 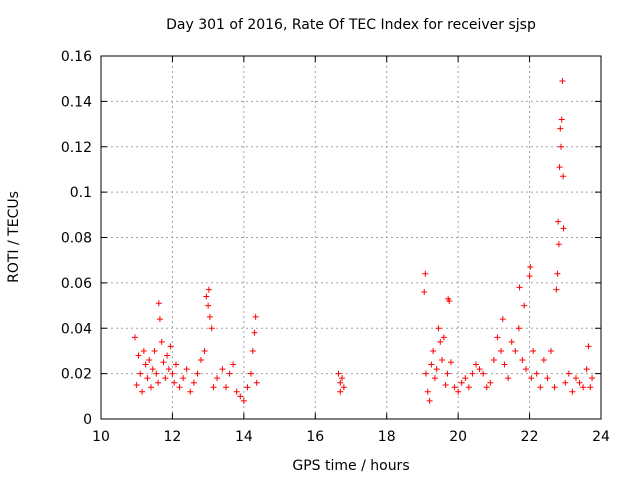 I want to click on x-tick-label: 16, so click(x=315, y=437).